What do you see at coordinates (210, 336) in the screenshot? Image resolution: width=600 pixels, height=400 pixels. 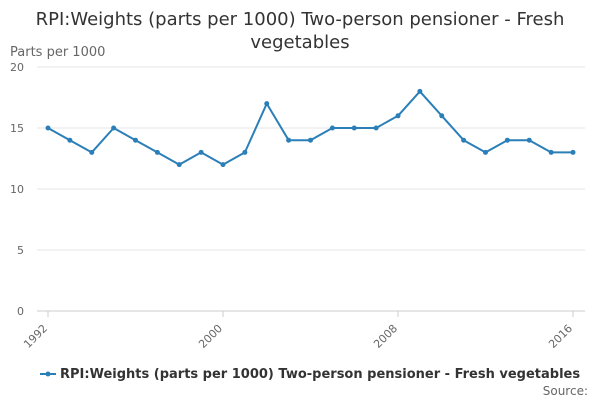 I see `x-tick-label: 2000` at bounding box center [210, 336].